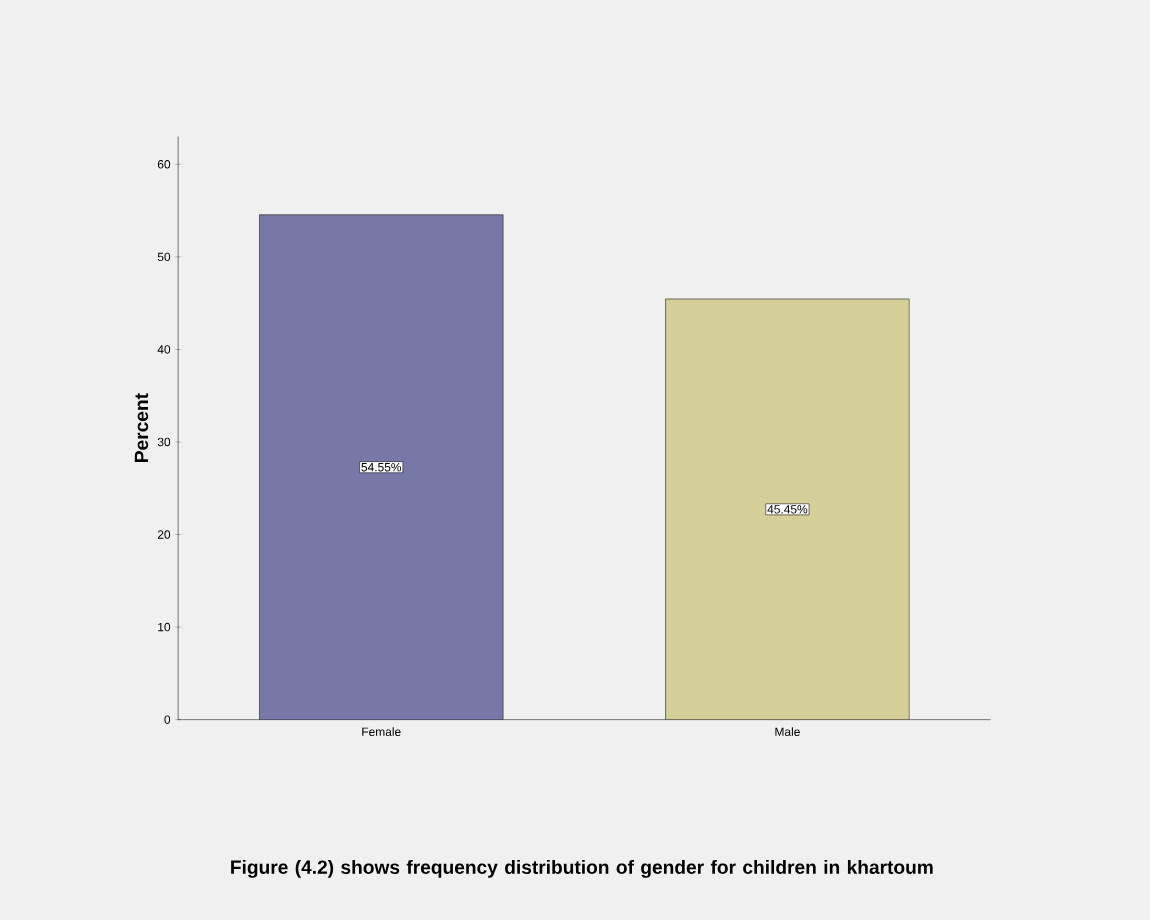 The image size is (1150, 920). I want to click on x-tick-label: Male, so click(787, 731).